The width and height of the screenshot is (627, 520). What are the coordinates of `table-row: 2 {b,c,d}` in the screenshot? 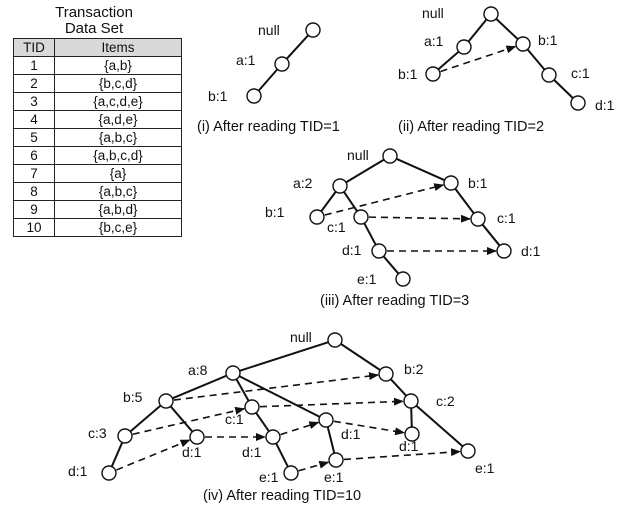 It's located at (97, 83).